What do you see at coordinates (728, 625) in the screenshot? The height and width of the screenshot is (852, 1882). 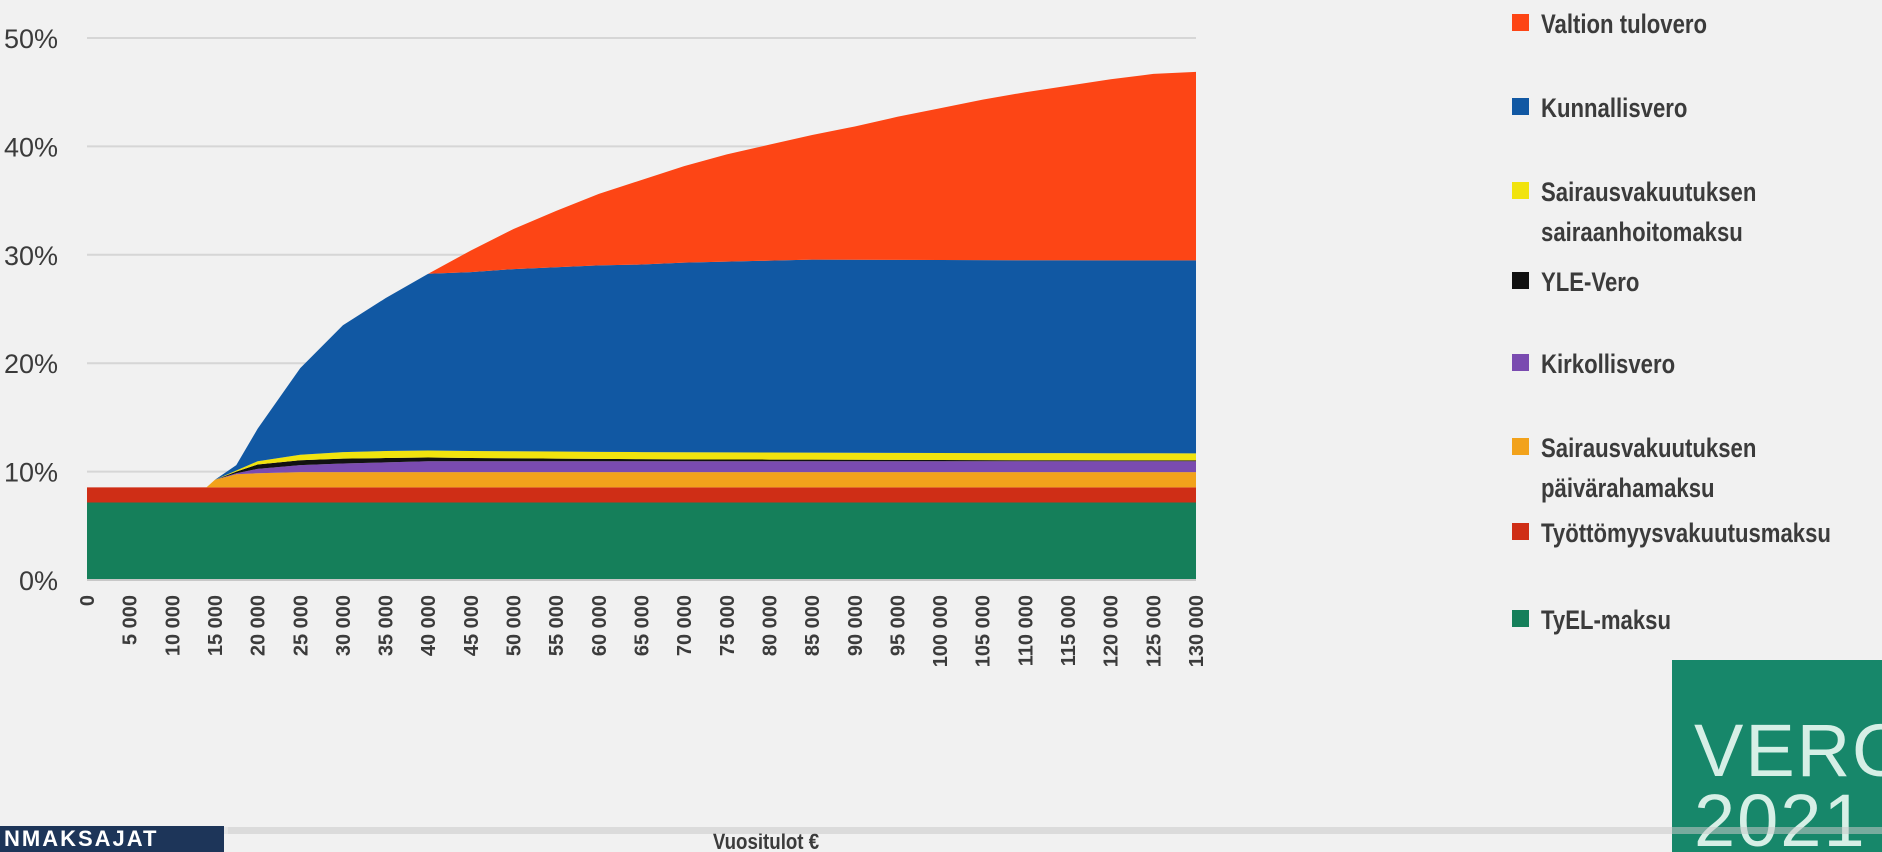 I see `x-tick-label: 75 000` at bounding box center [728, 625].